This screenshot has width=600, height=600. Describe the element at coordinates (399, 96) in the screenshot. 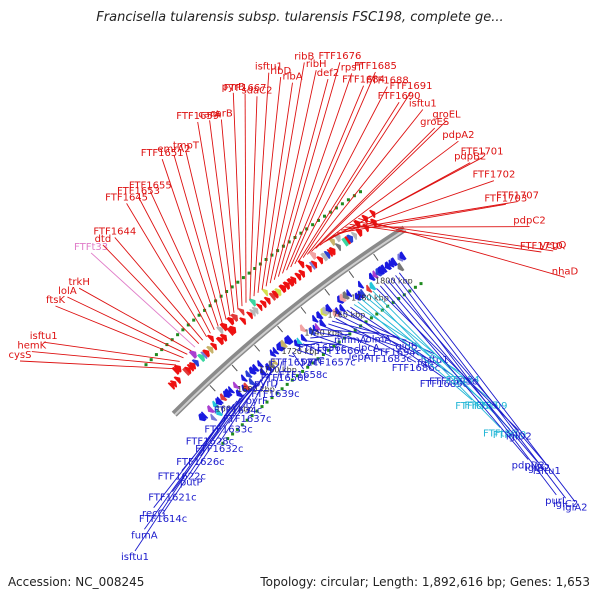

I see `gene-label: FTF1690` at that location.